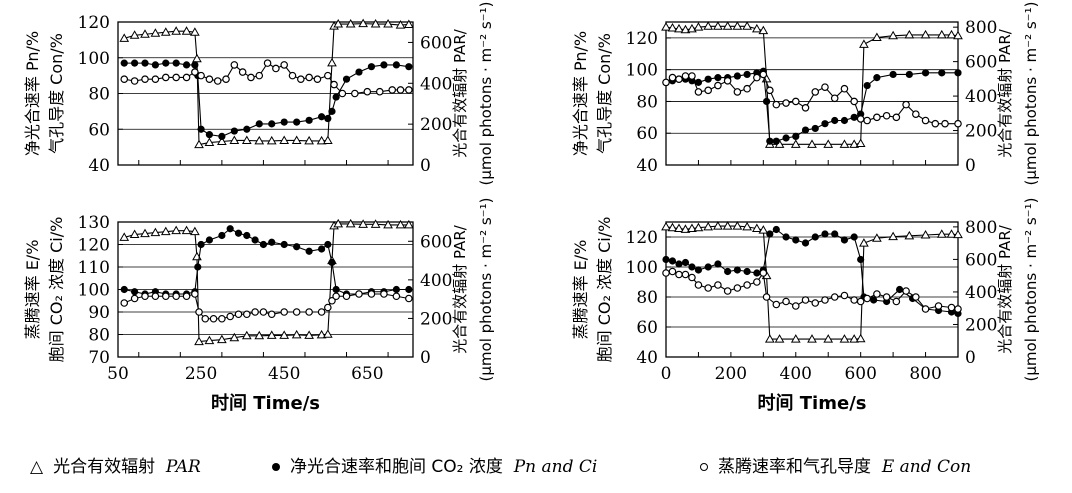 Image resolution: width=1072 pixels, height=493 pixels. What do you see at coordinates (925, 374) in the screenshot?
I see `x-tick-label: 800` at bounding box center [925, 374].